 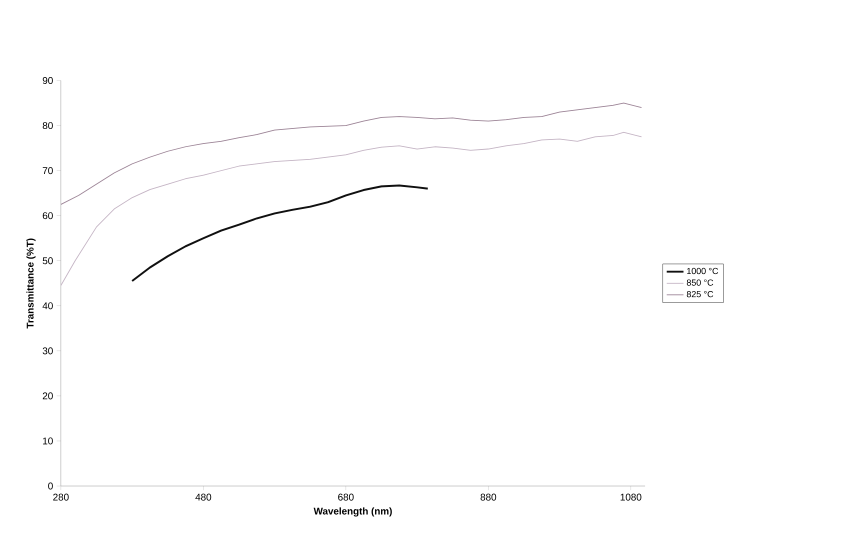 I want to click on y-tick-label: 10, so click(x=48, y=441).